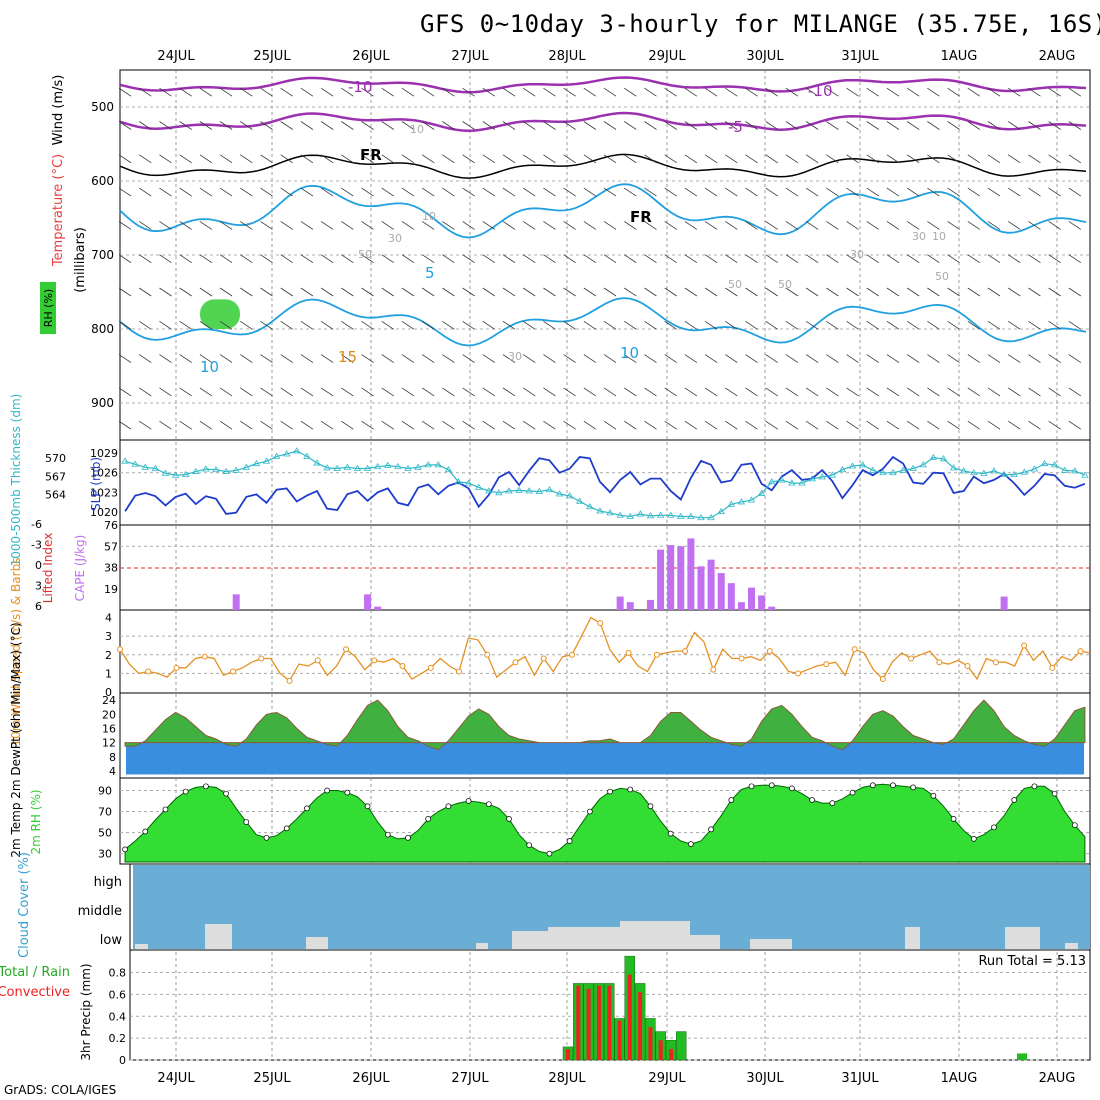 This screenshot has height=1100, width=1100. What do you see at coordinates (785, 284) in the screenshot?
I see `contour-label: 50` at bounding box center [785, 284].